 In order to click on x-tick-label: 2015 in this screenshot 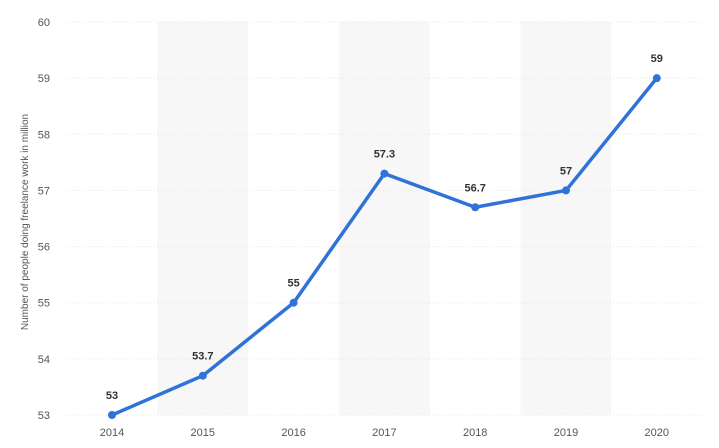, I will do `click(203, 433)`.